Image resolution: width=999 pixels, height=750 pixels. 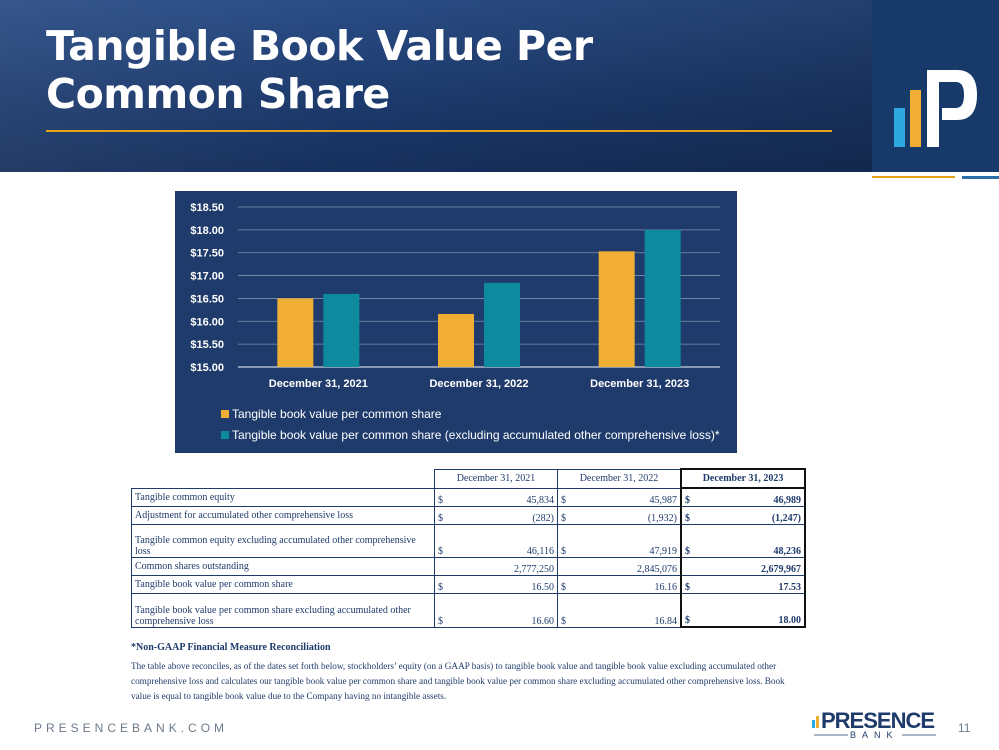 What do you see at coordinates (283, 584) in the screenshot?
I see `row-label: Tangible book value per common share` at bounding box center [283, 584].